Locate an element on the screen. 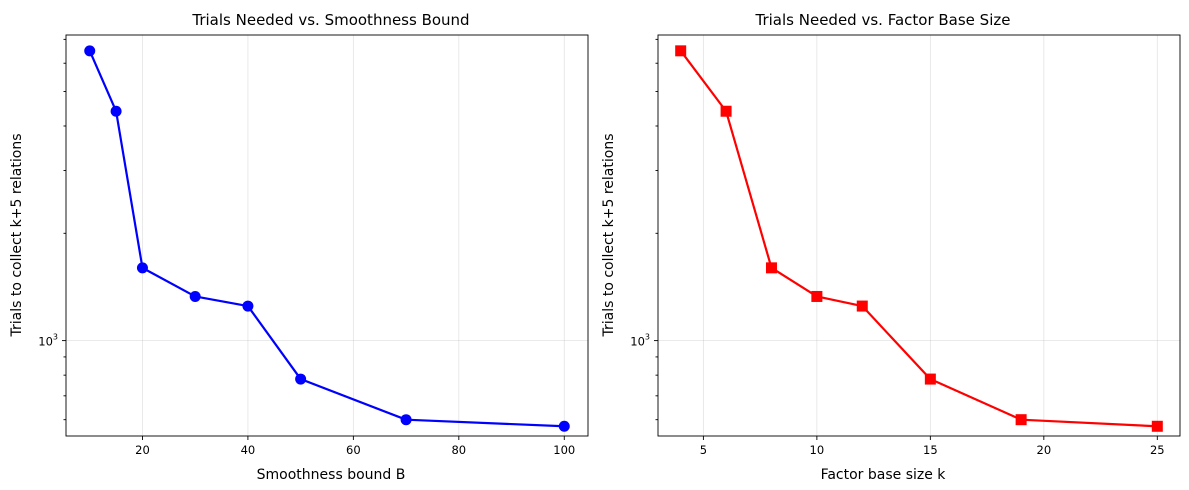  x-tick-label: 40 is located at coordinates (248, 450).